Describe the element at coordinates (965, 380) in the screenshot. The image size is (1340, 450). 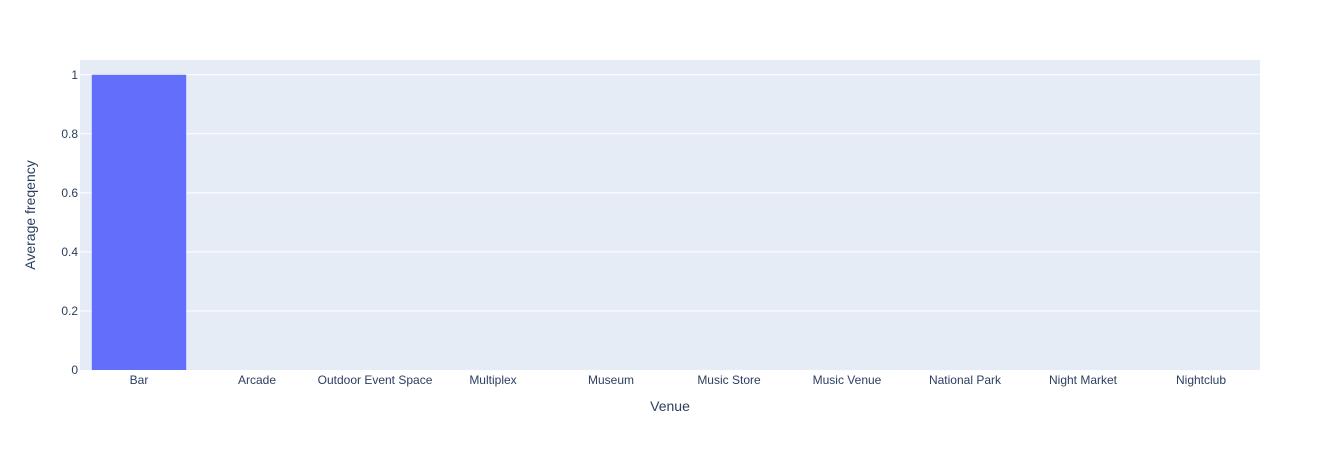
I see `x-tick-label: National Park` at that location.